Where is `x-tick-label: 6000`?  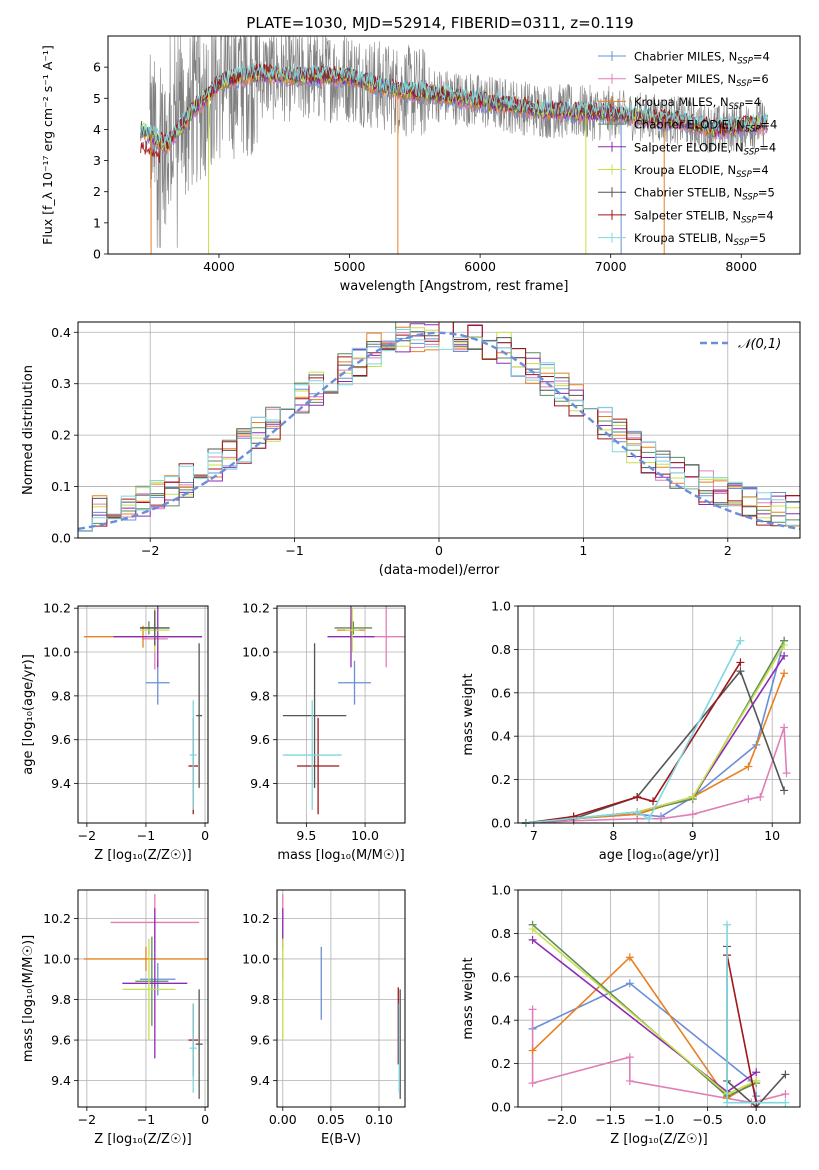
x-tick-label: 6000 is located at coordinates (480, 266).